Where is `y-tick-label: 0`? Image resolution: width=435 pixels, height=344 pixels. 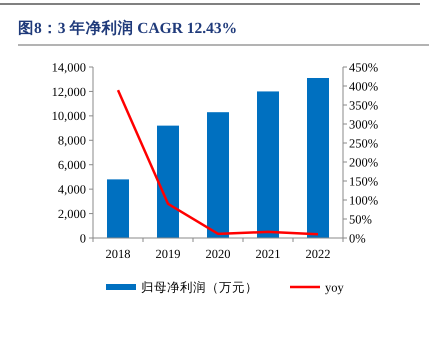 y-tick-label: 0 is located at coordinates (83, 238).